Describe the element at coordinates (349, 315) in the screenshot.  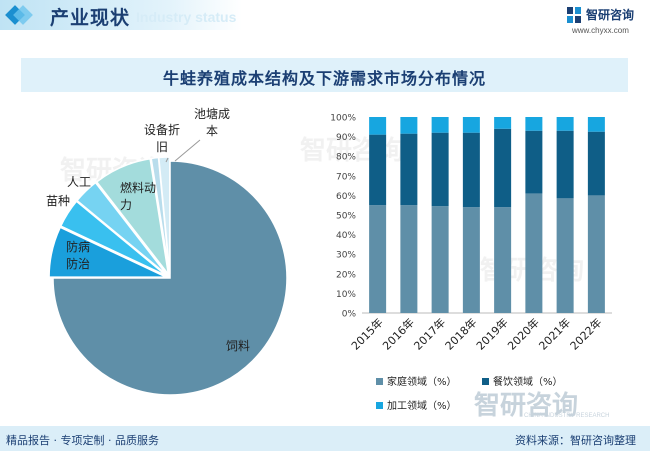
I see `y-tick-label: 0%` at that location.